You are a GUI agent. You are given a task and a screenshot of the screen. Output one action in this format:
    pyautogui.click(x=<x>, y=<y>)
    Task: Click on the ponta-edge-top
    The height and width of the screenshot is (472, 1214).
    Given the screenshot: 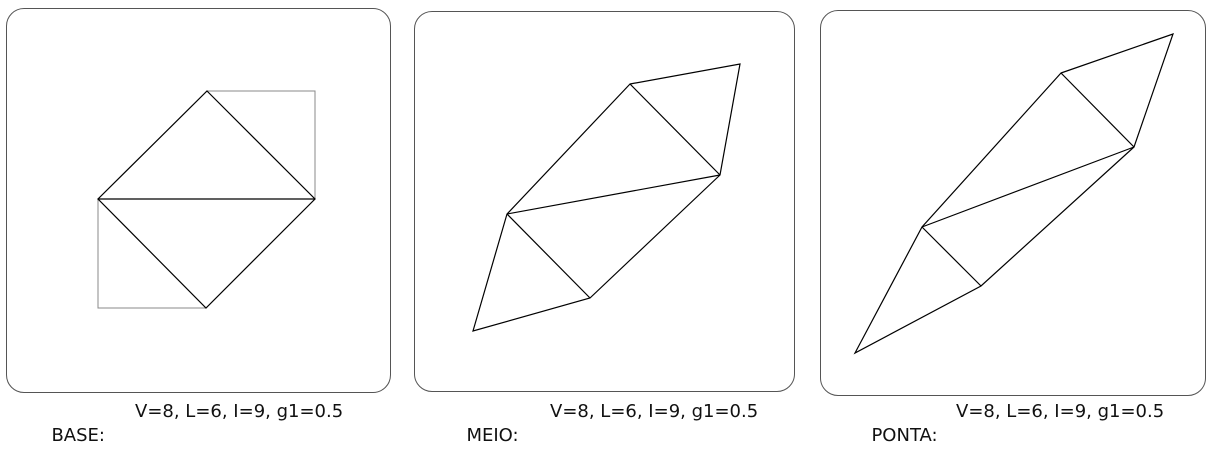 What is the action you would take?
    pyautogui.click(x=1097, y=110)
    